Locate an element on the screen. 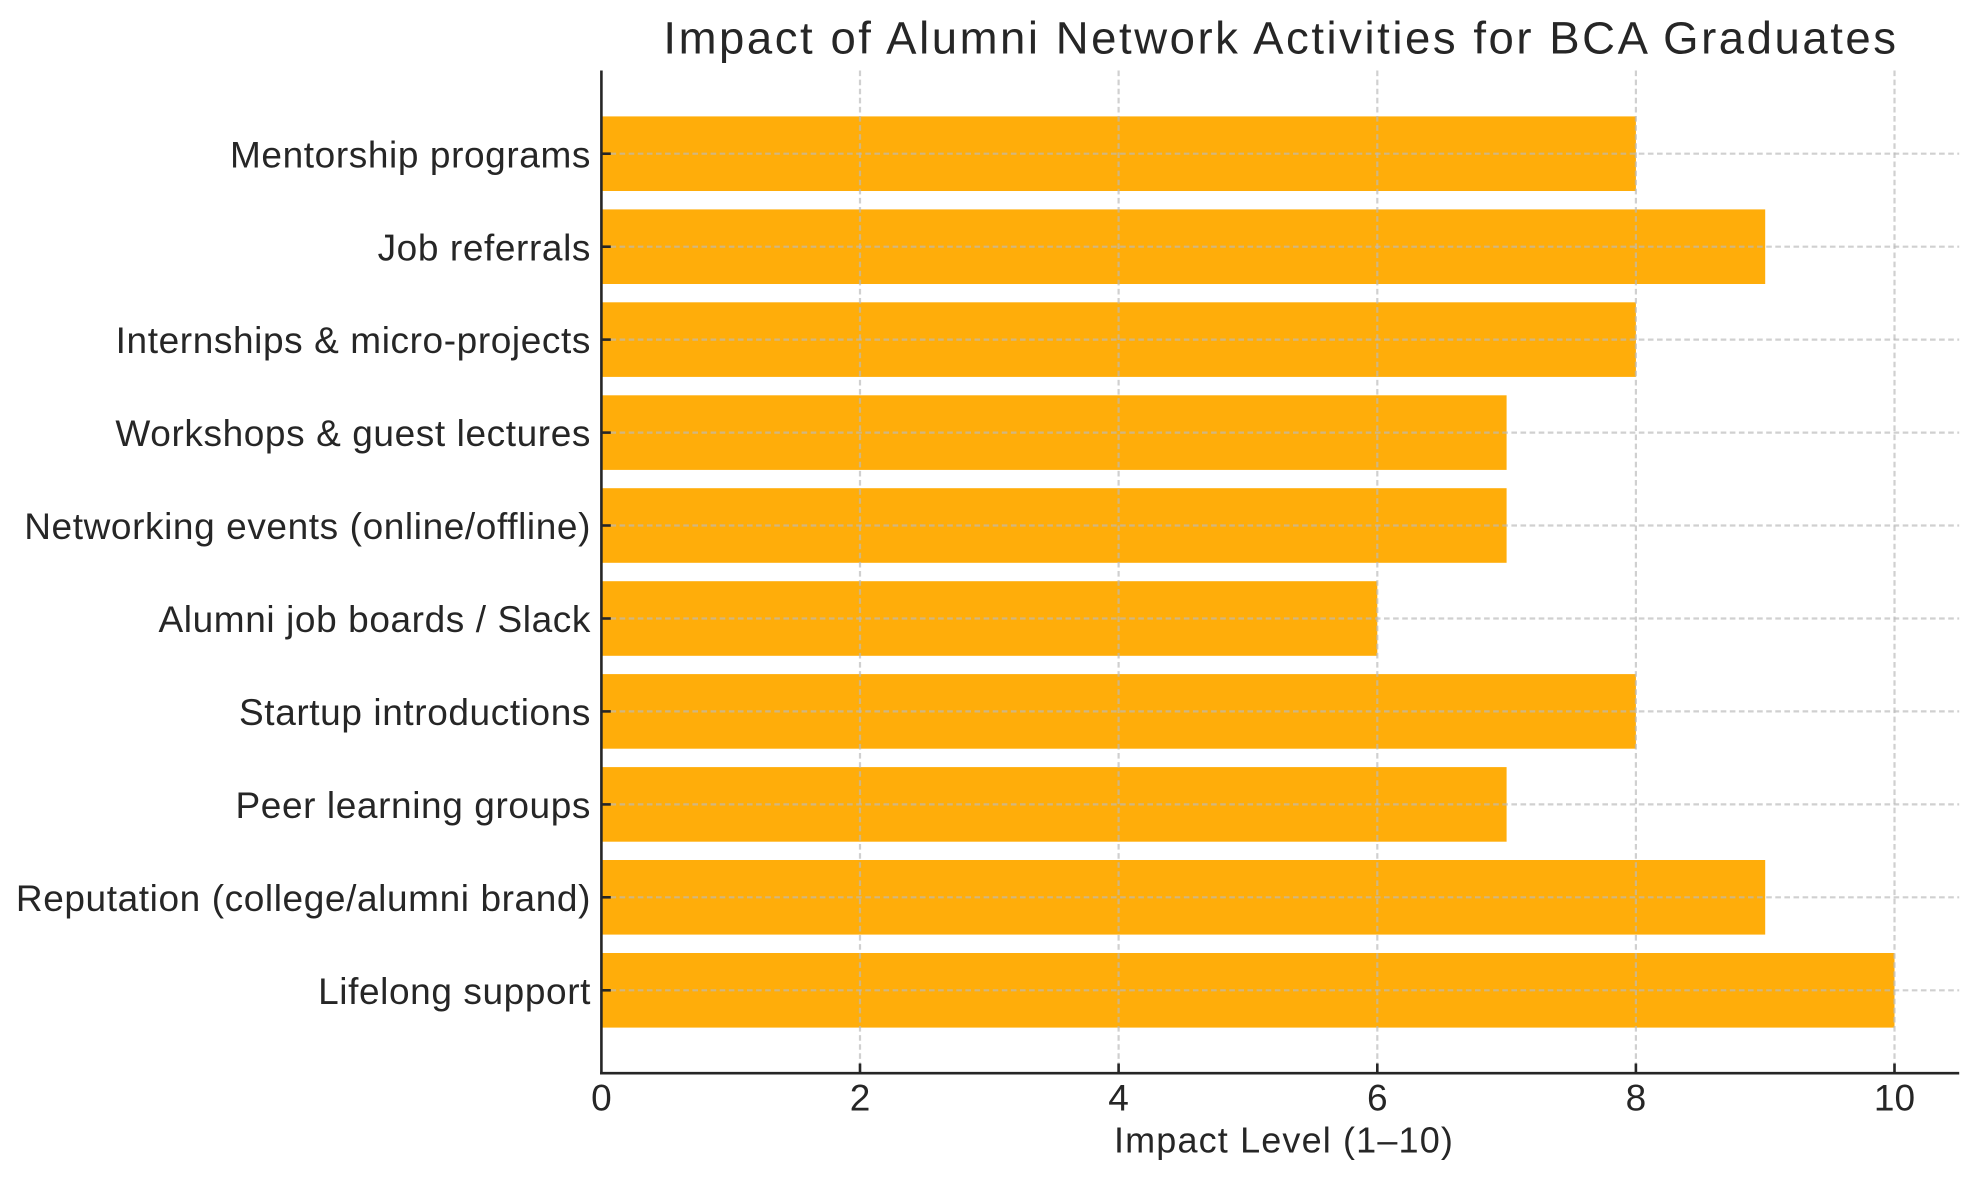  svg-text: 8 is located at coordinates (1636, 1098).